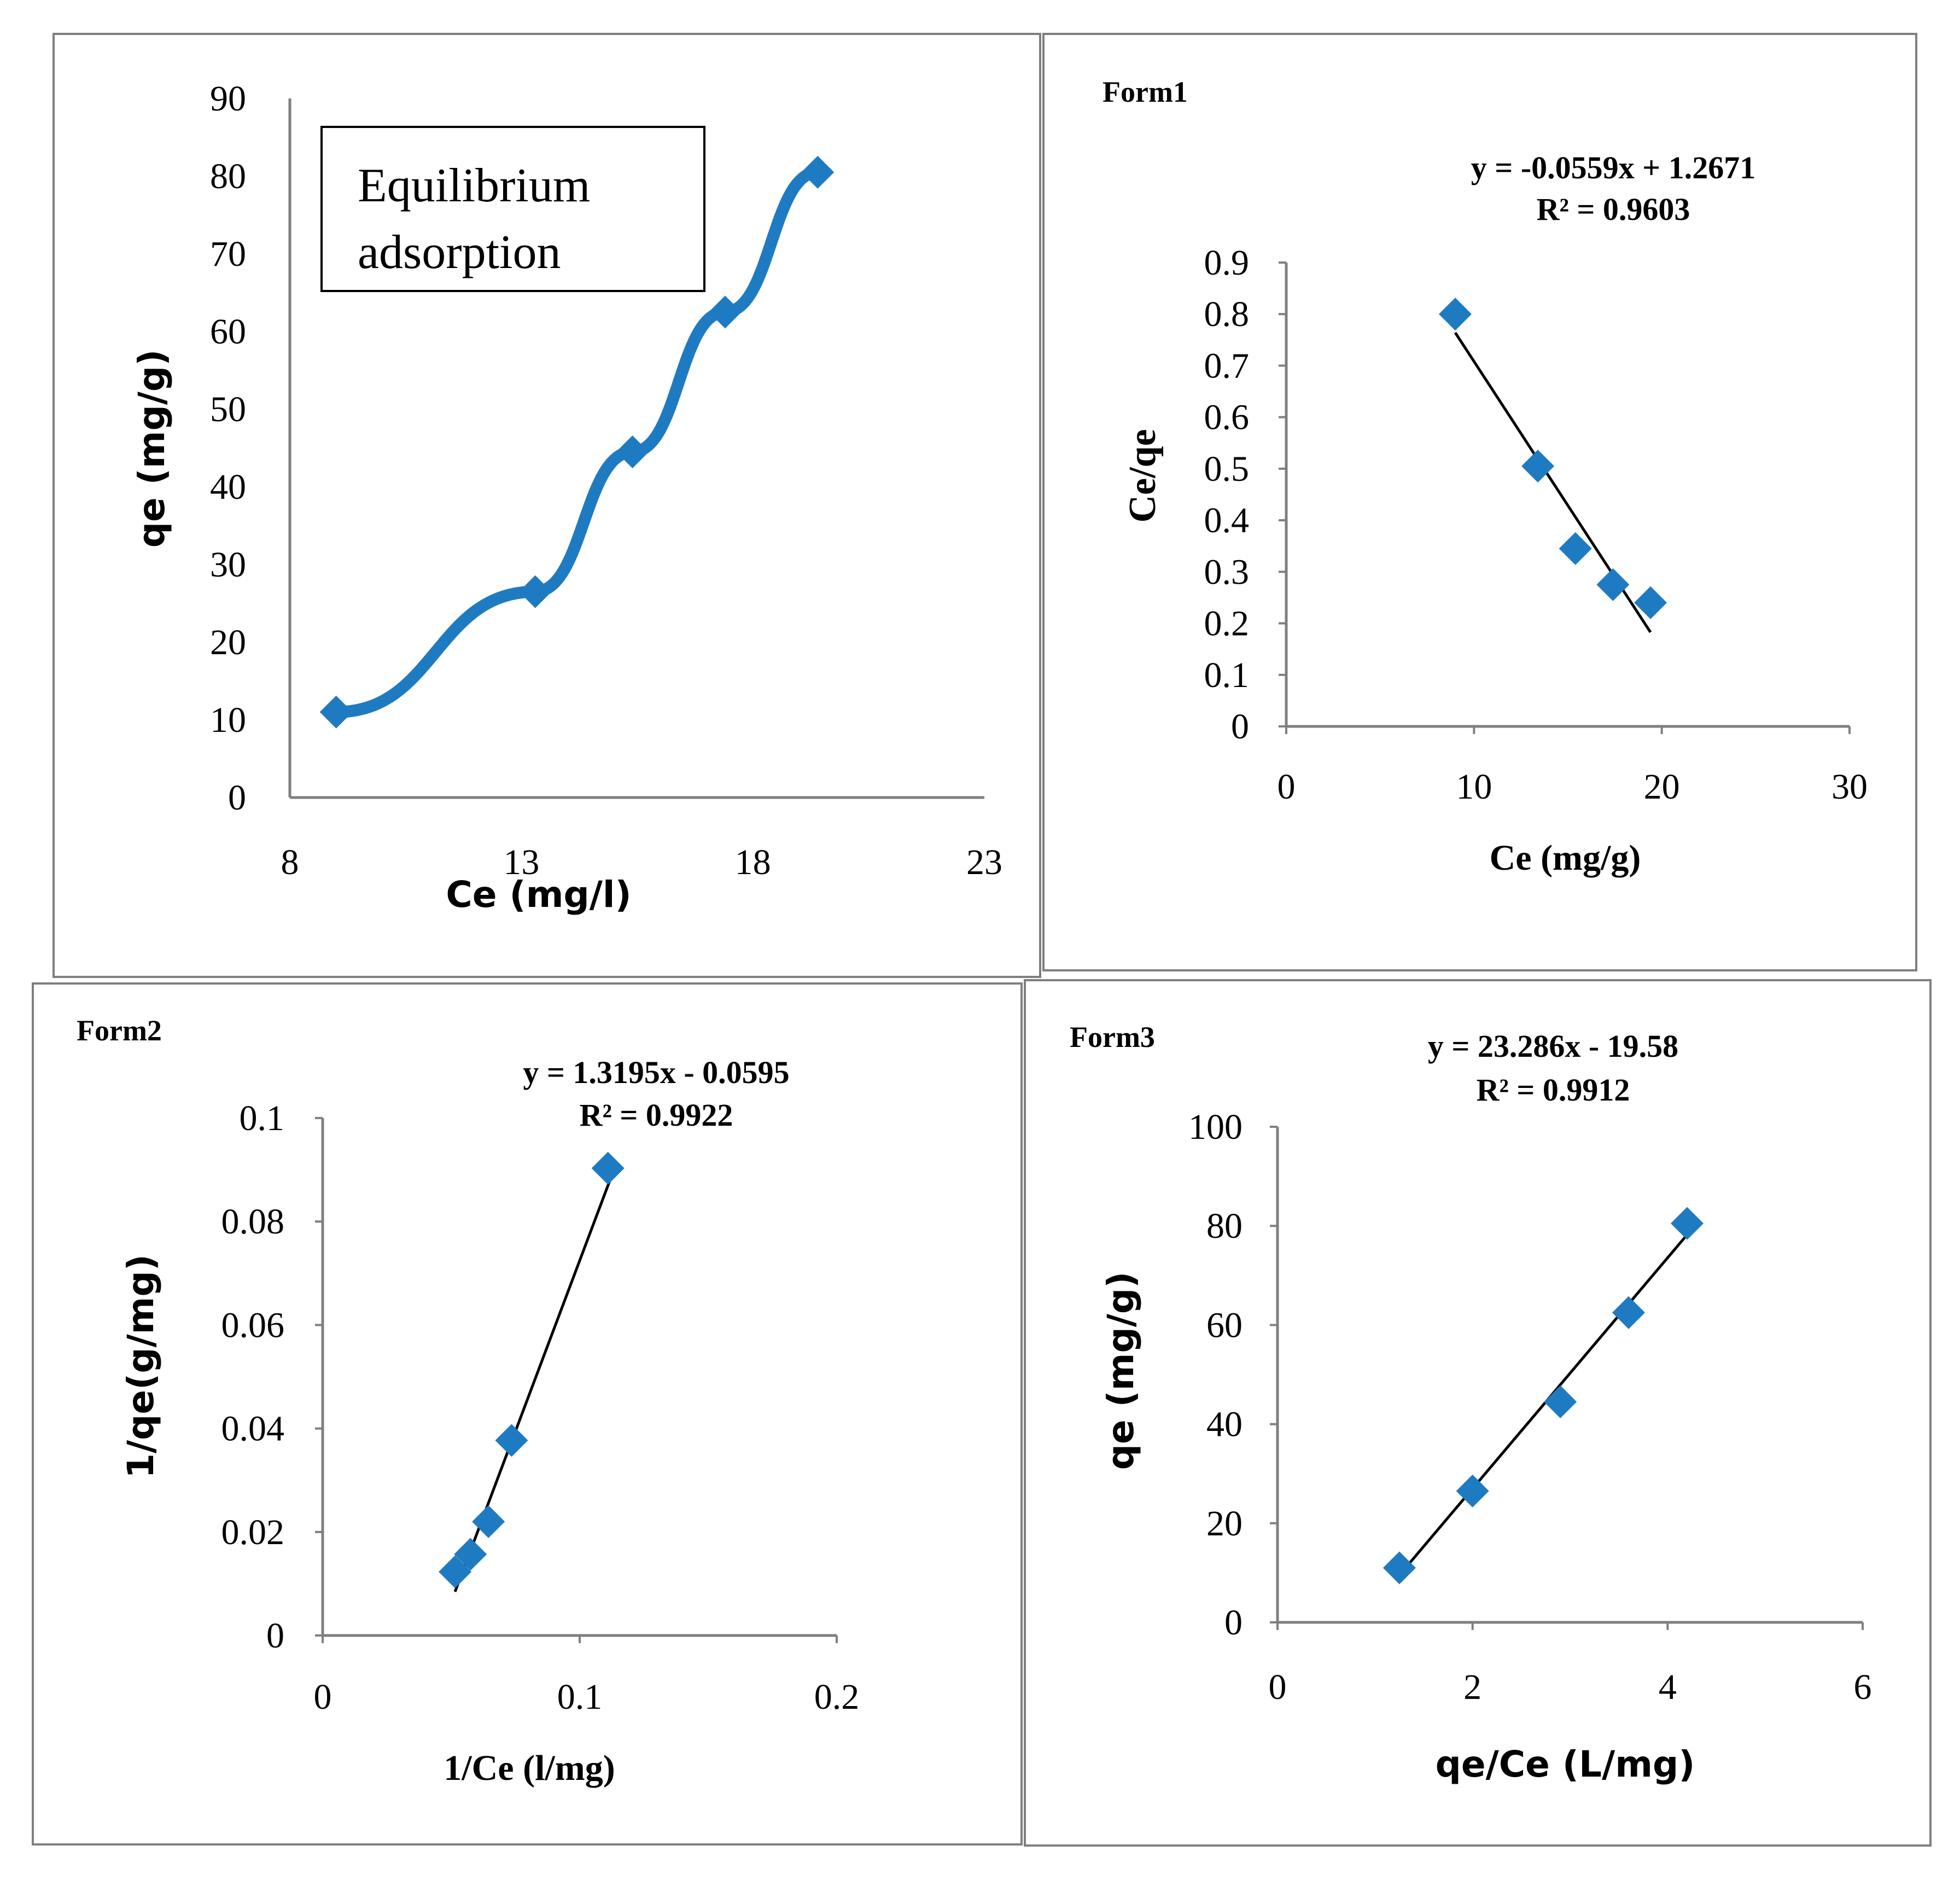 The width and height of the screenshot is (1960, 1886). What do you see at coordinates (228, 487) in the screenshot?
I see `chart0-ytick-label: 40` at bounding box center [228, 487].